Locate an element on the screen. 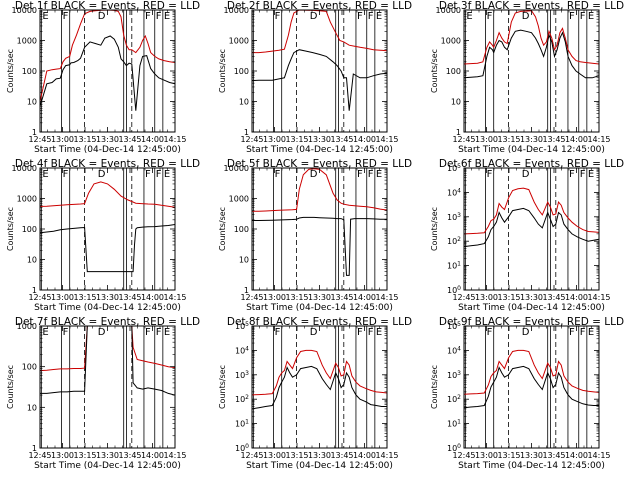  y-tick-label: 10² is located at coordinates (242, 399).